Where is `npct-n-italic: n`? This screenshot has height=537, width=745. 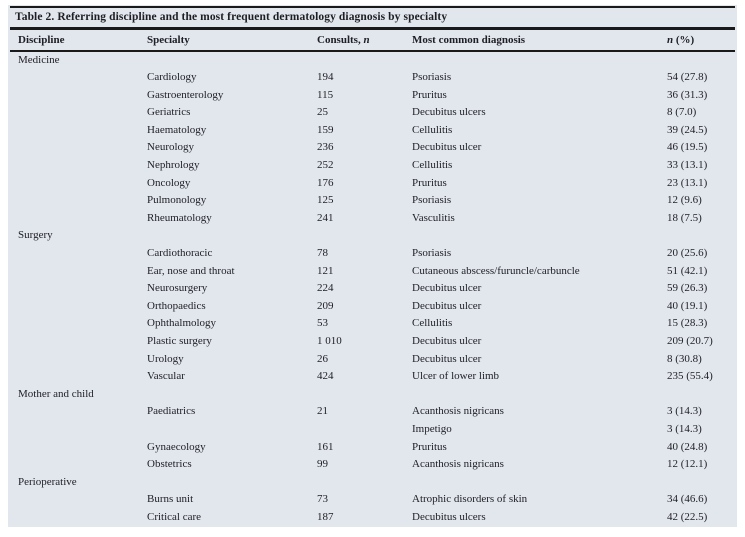
npct-n-italic: n is located at coordinates (670, 39).